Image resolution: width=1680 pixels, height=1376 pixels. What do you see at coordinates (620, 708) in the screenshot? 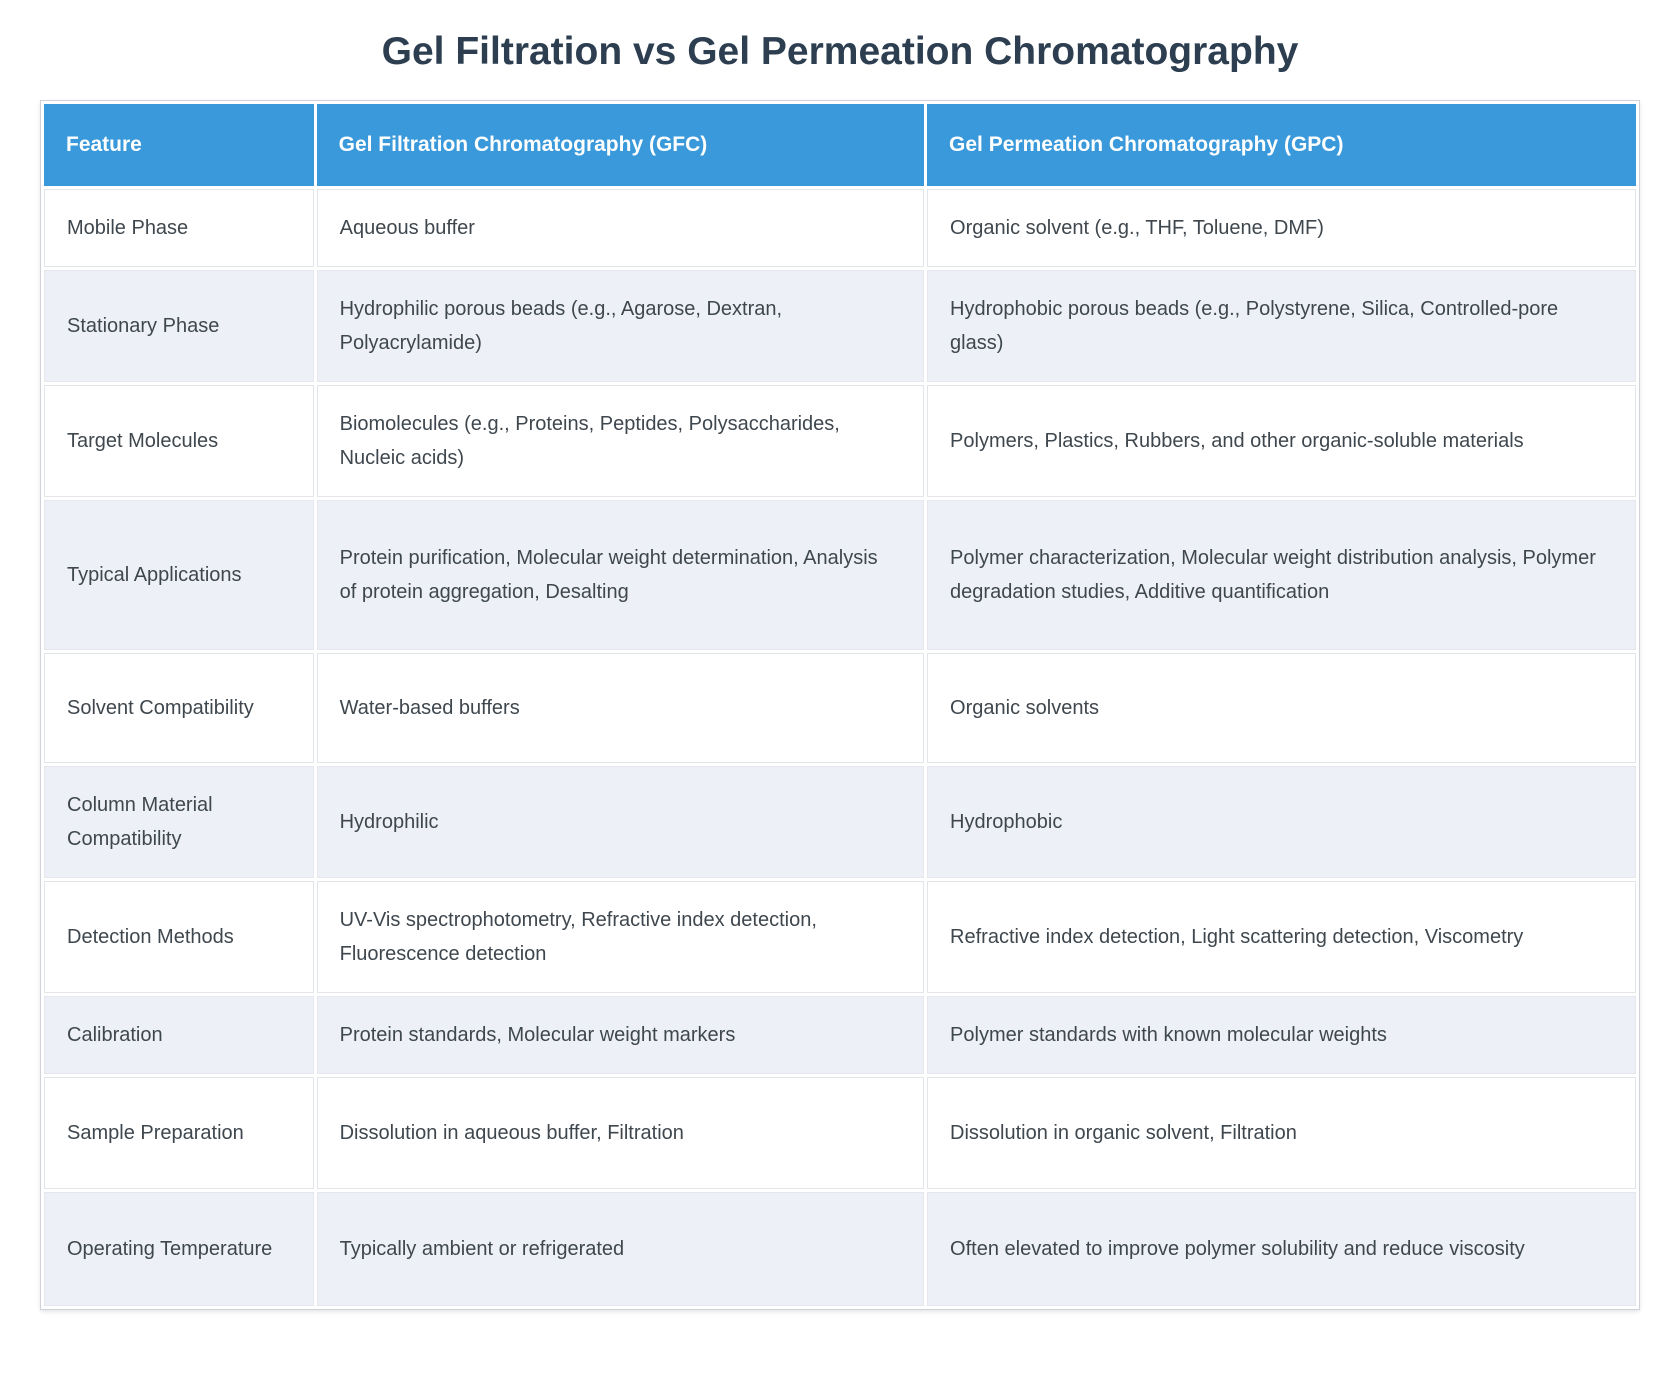
I see `gfc-cell: Water-based buffers` at bounding box center [620, 708].